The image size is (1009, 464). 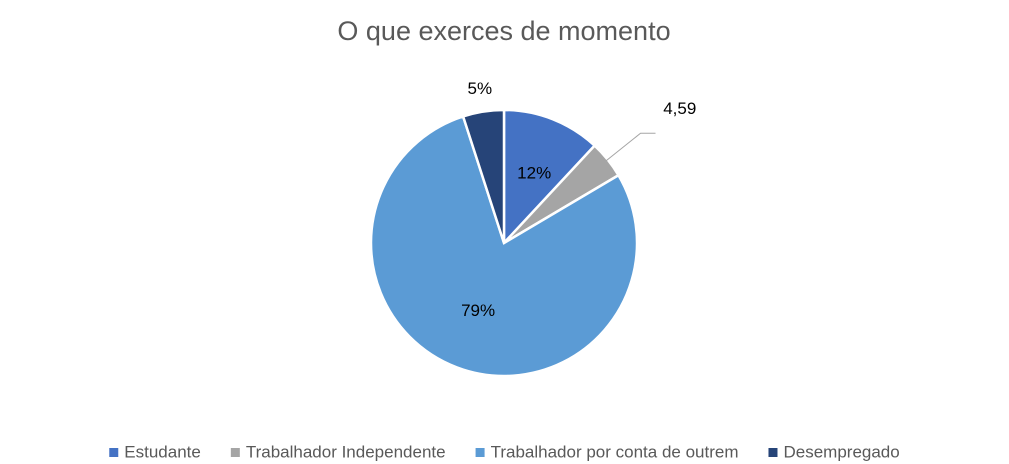 What do you see at coordinates (503, 31) in the screenshot?
I see `chart-title: O que exerces de momento` at bounding box center [503, 31].